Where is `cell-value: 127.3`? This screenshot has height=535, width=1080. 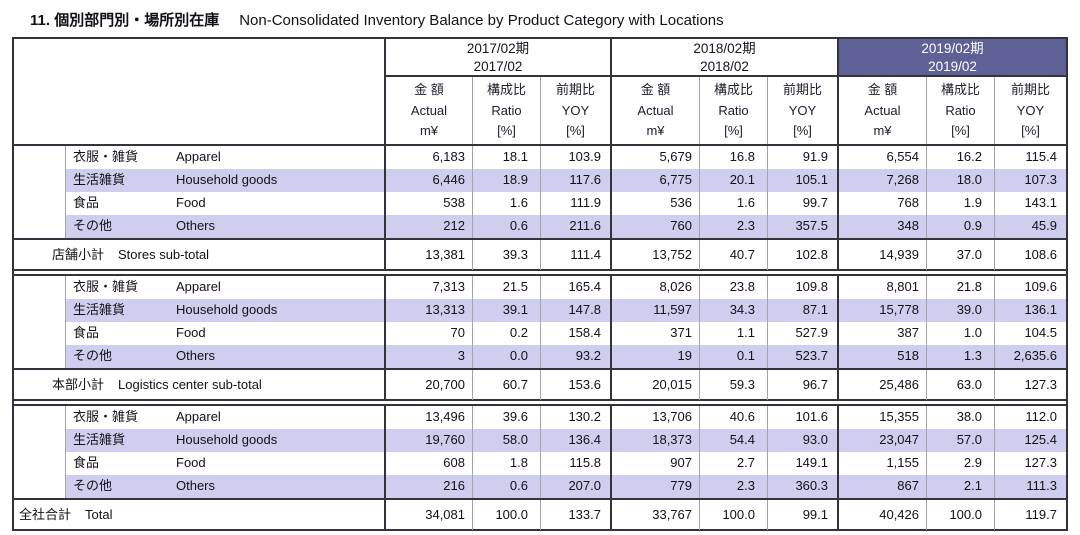
cell-value: 127.3 is located at coordinates (1040, 462).